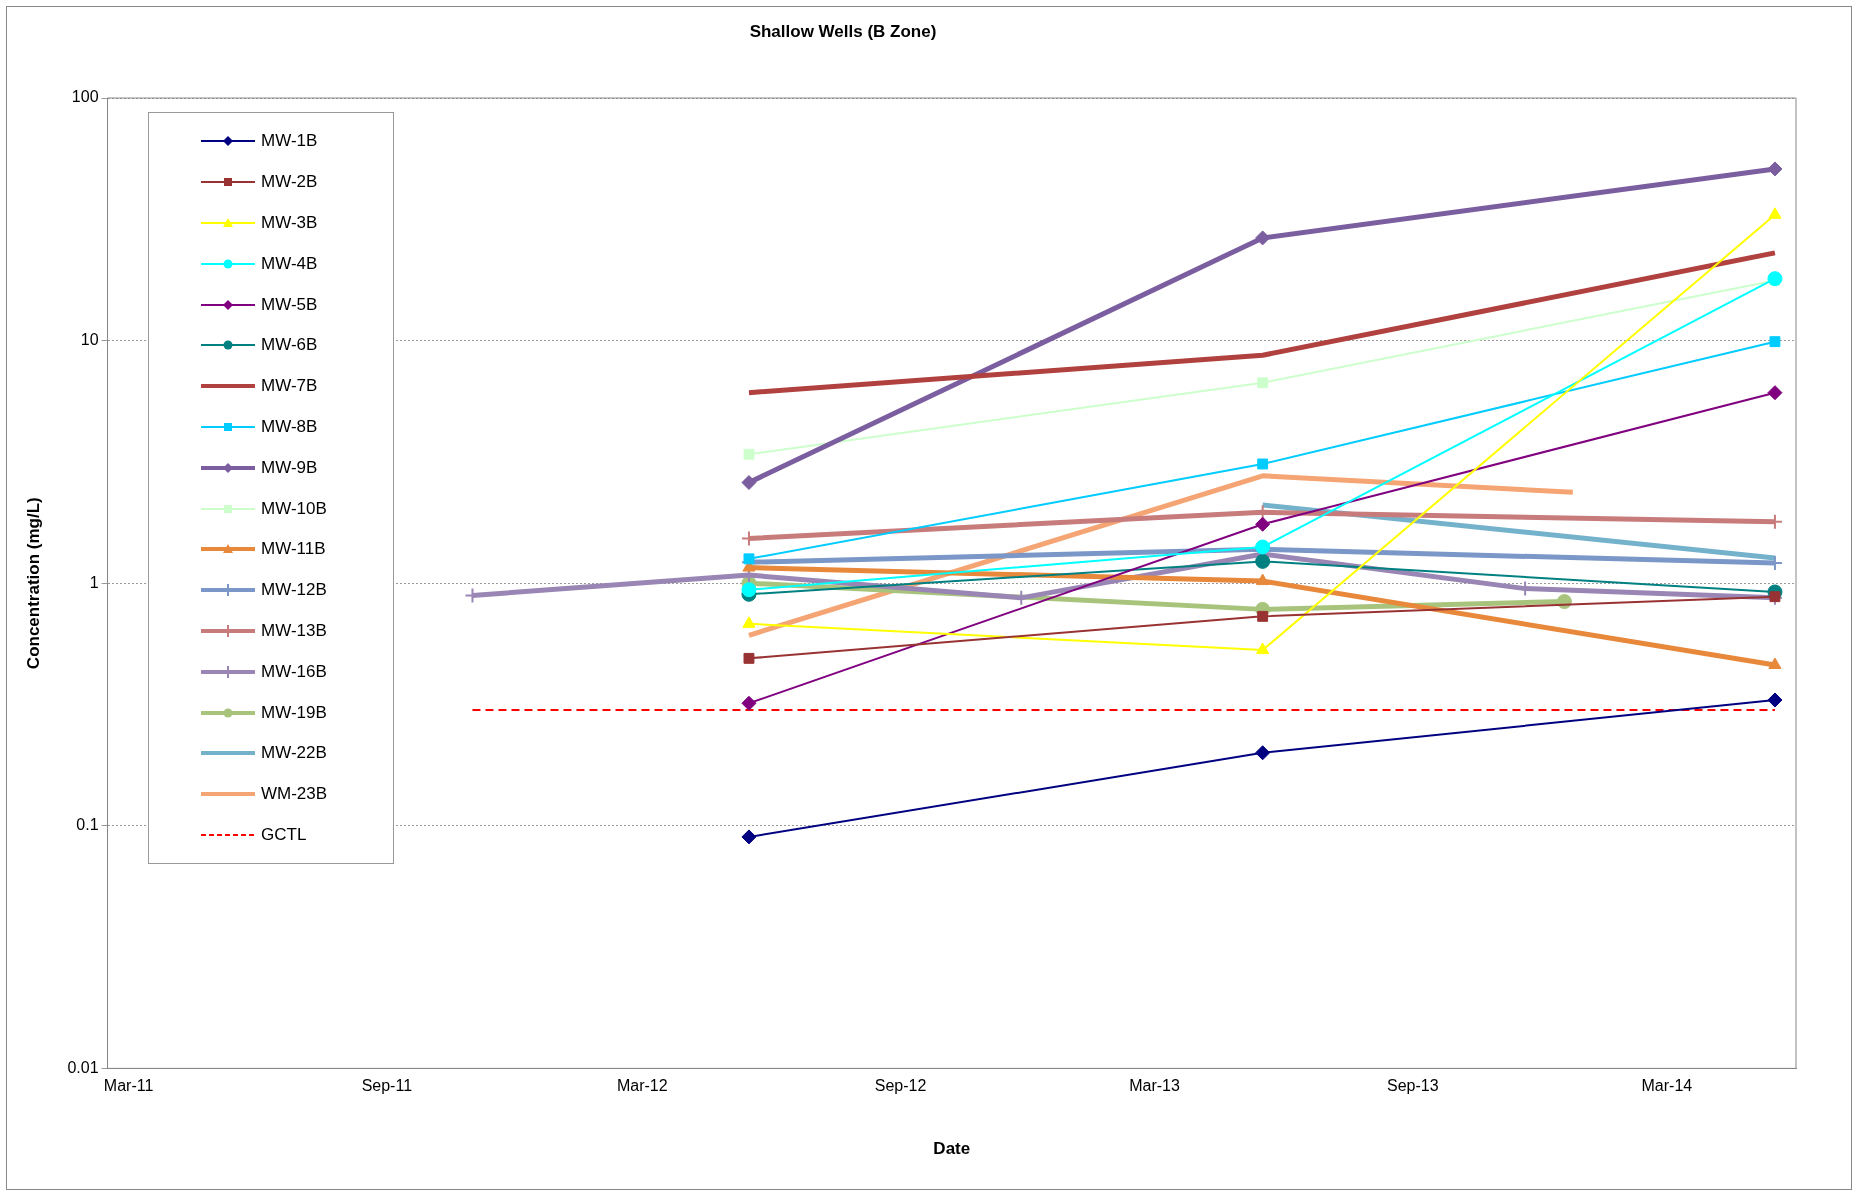 Image resolution: width=1856 pixels, height=1194 pixels. What do you see at coordinates (128, 1086) in the screenshot?
I see `x-tick-label: Mar-11` at bounding box center [128, 1086].